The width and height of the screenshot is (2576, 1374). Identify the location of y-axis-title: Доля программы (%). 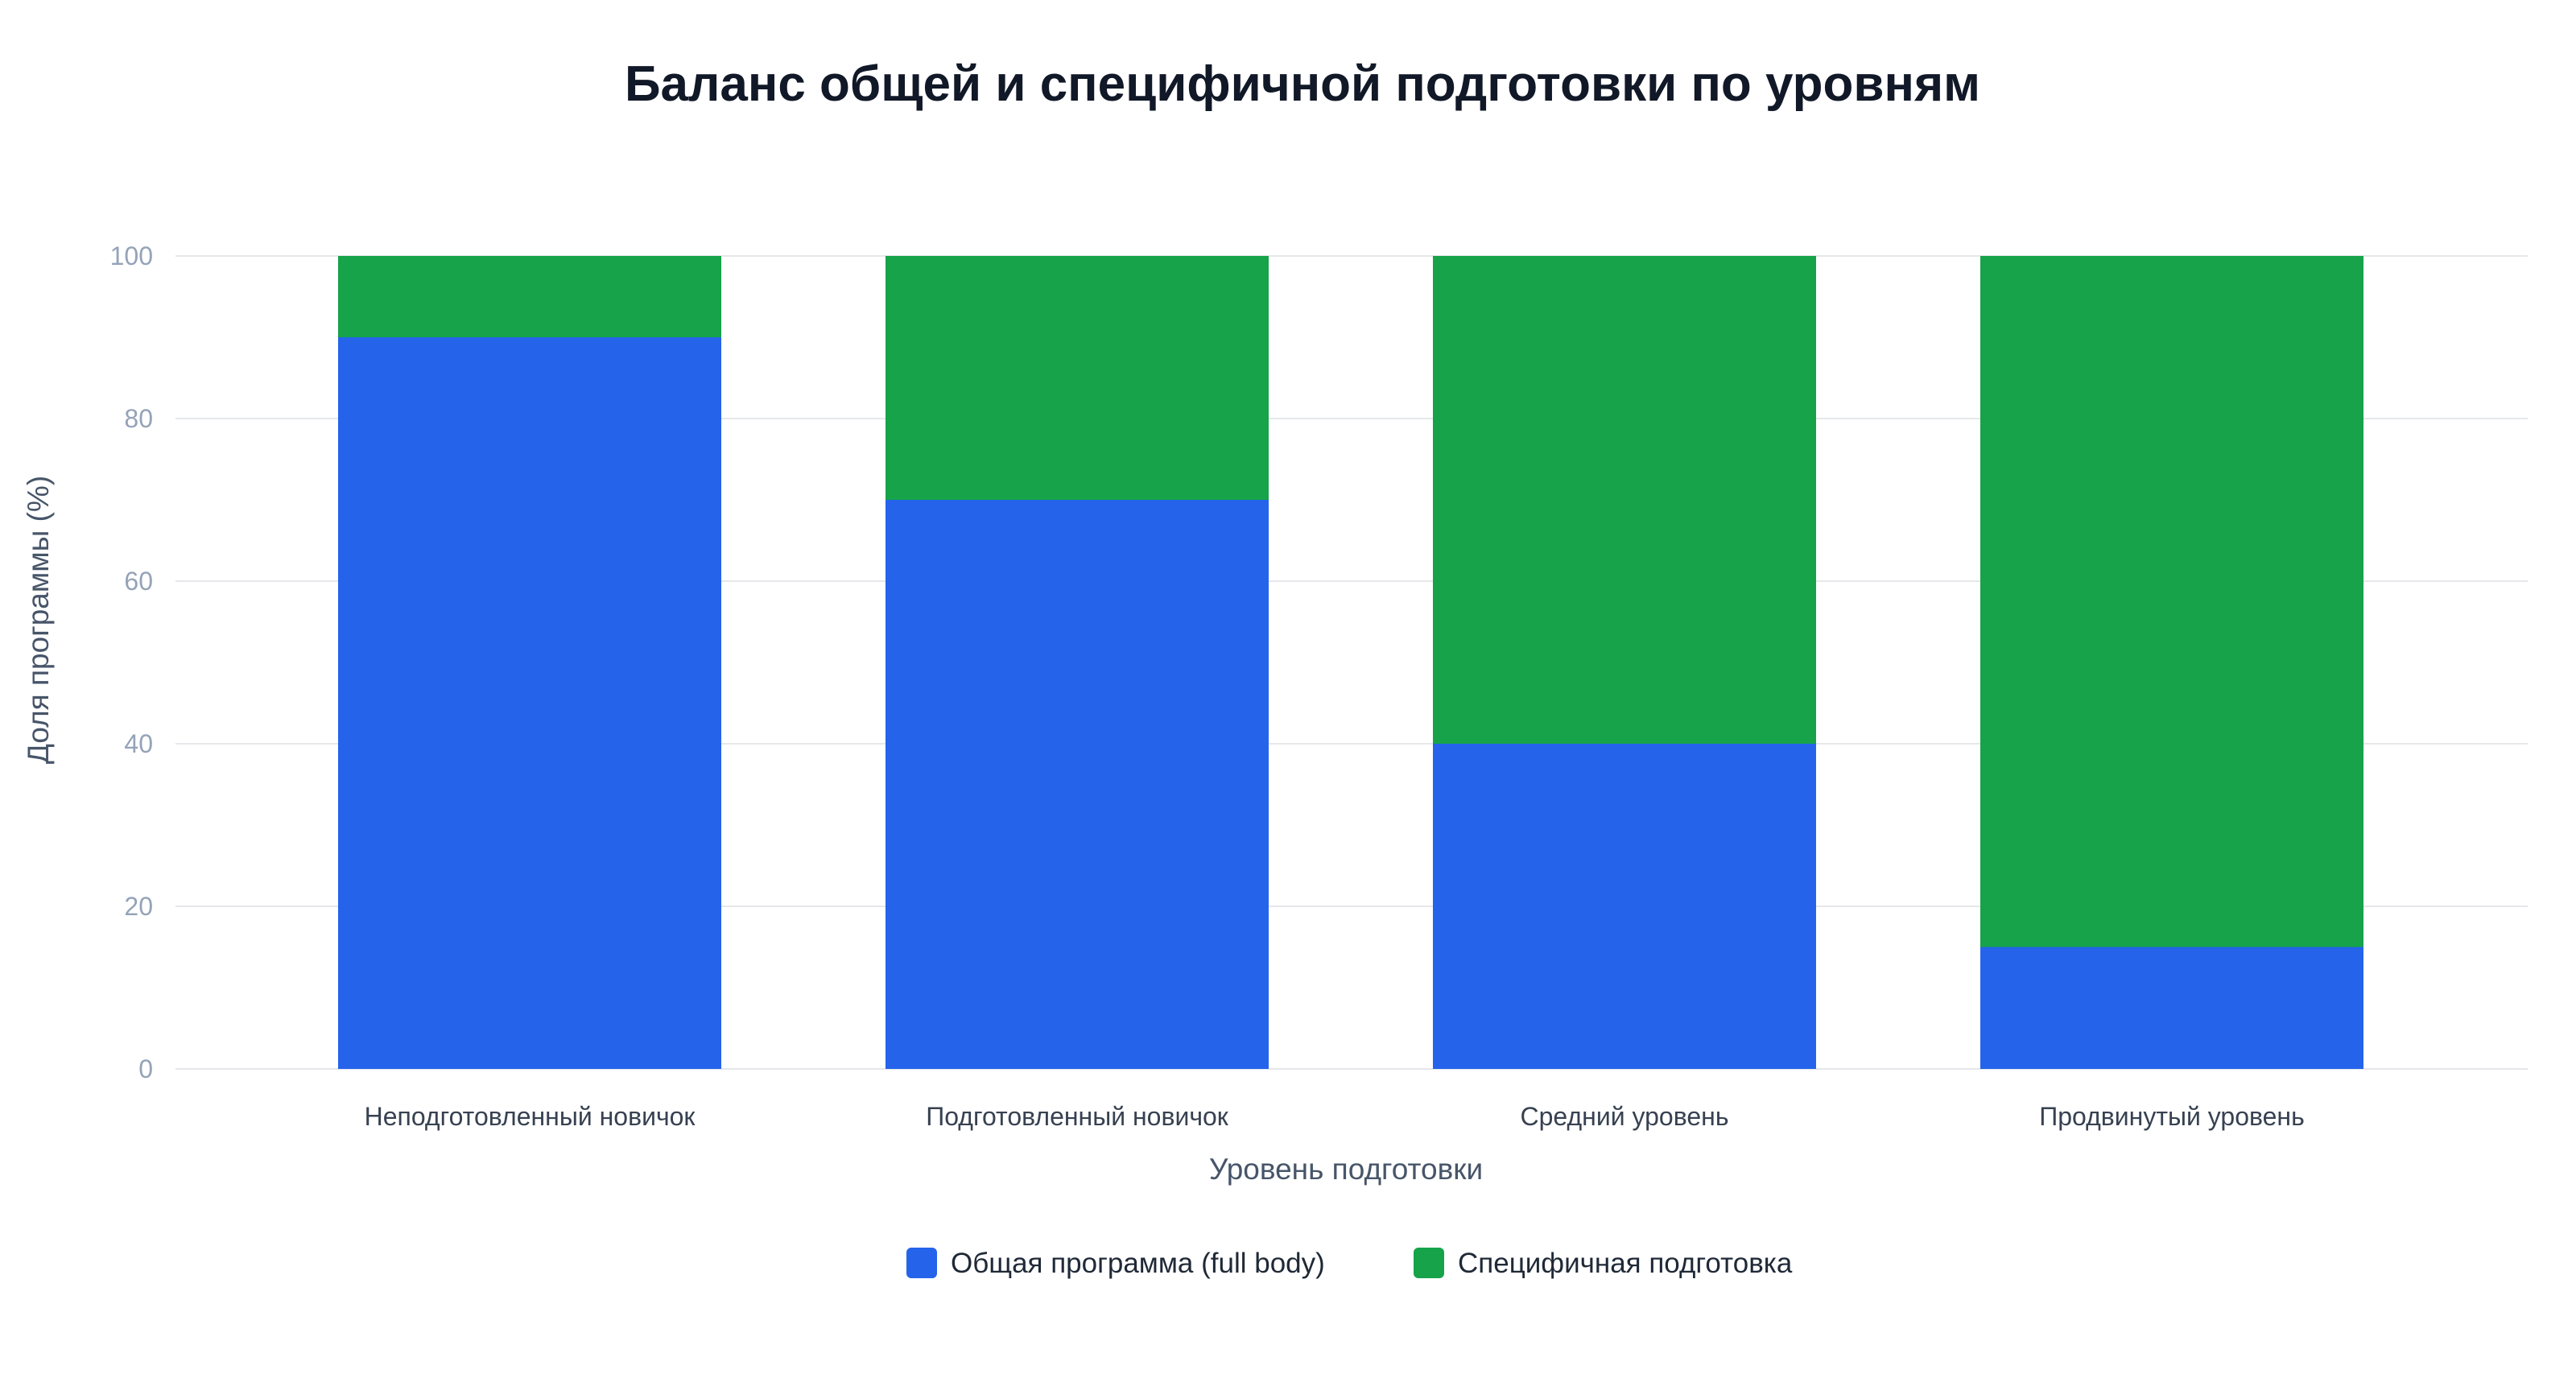
(38, 620).